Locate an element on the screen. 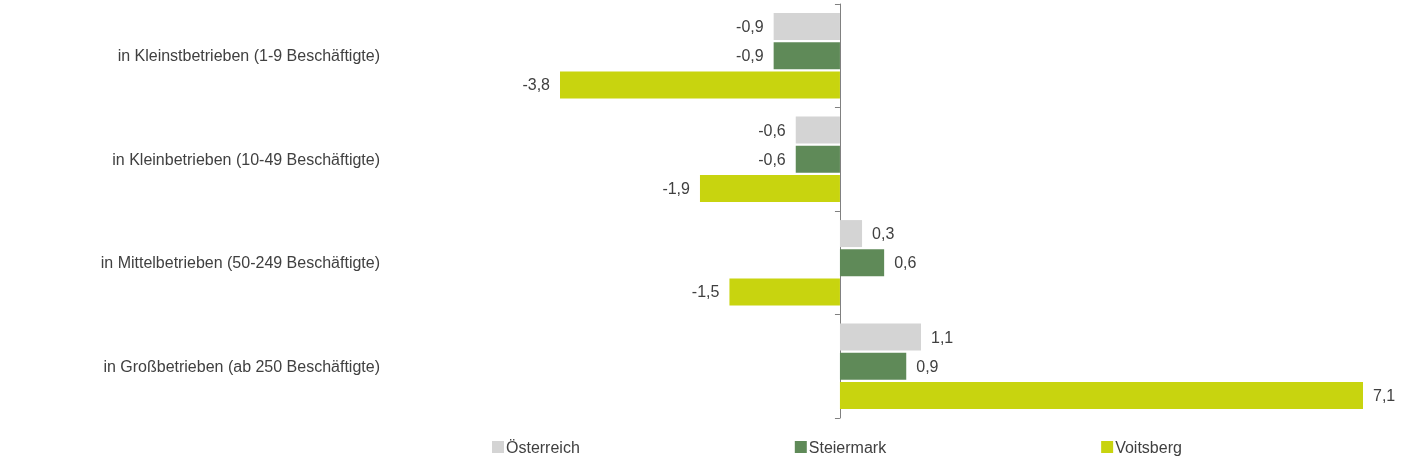 The image size is (1426, 466). y-tick-label: in Kleinstbetrieben (1-9 Beschäftigte) is located at coordinates (248, 56).